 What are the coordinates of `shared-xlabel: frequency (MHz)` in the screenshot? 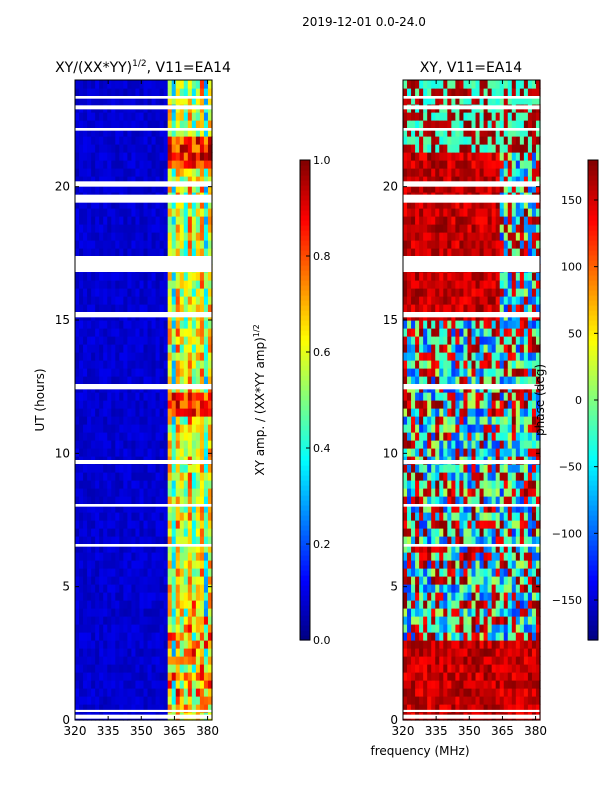 It's located at (419, 751).